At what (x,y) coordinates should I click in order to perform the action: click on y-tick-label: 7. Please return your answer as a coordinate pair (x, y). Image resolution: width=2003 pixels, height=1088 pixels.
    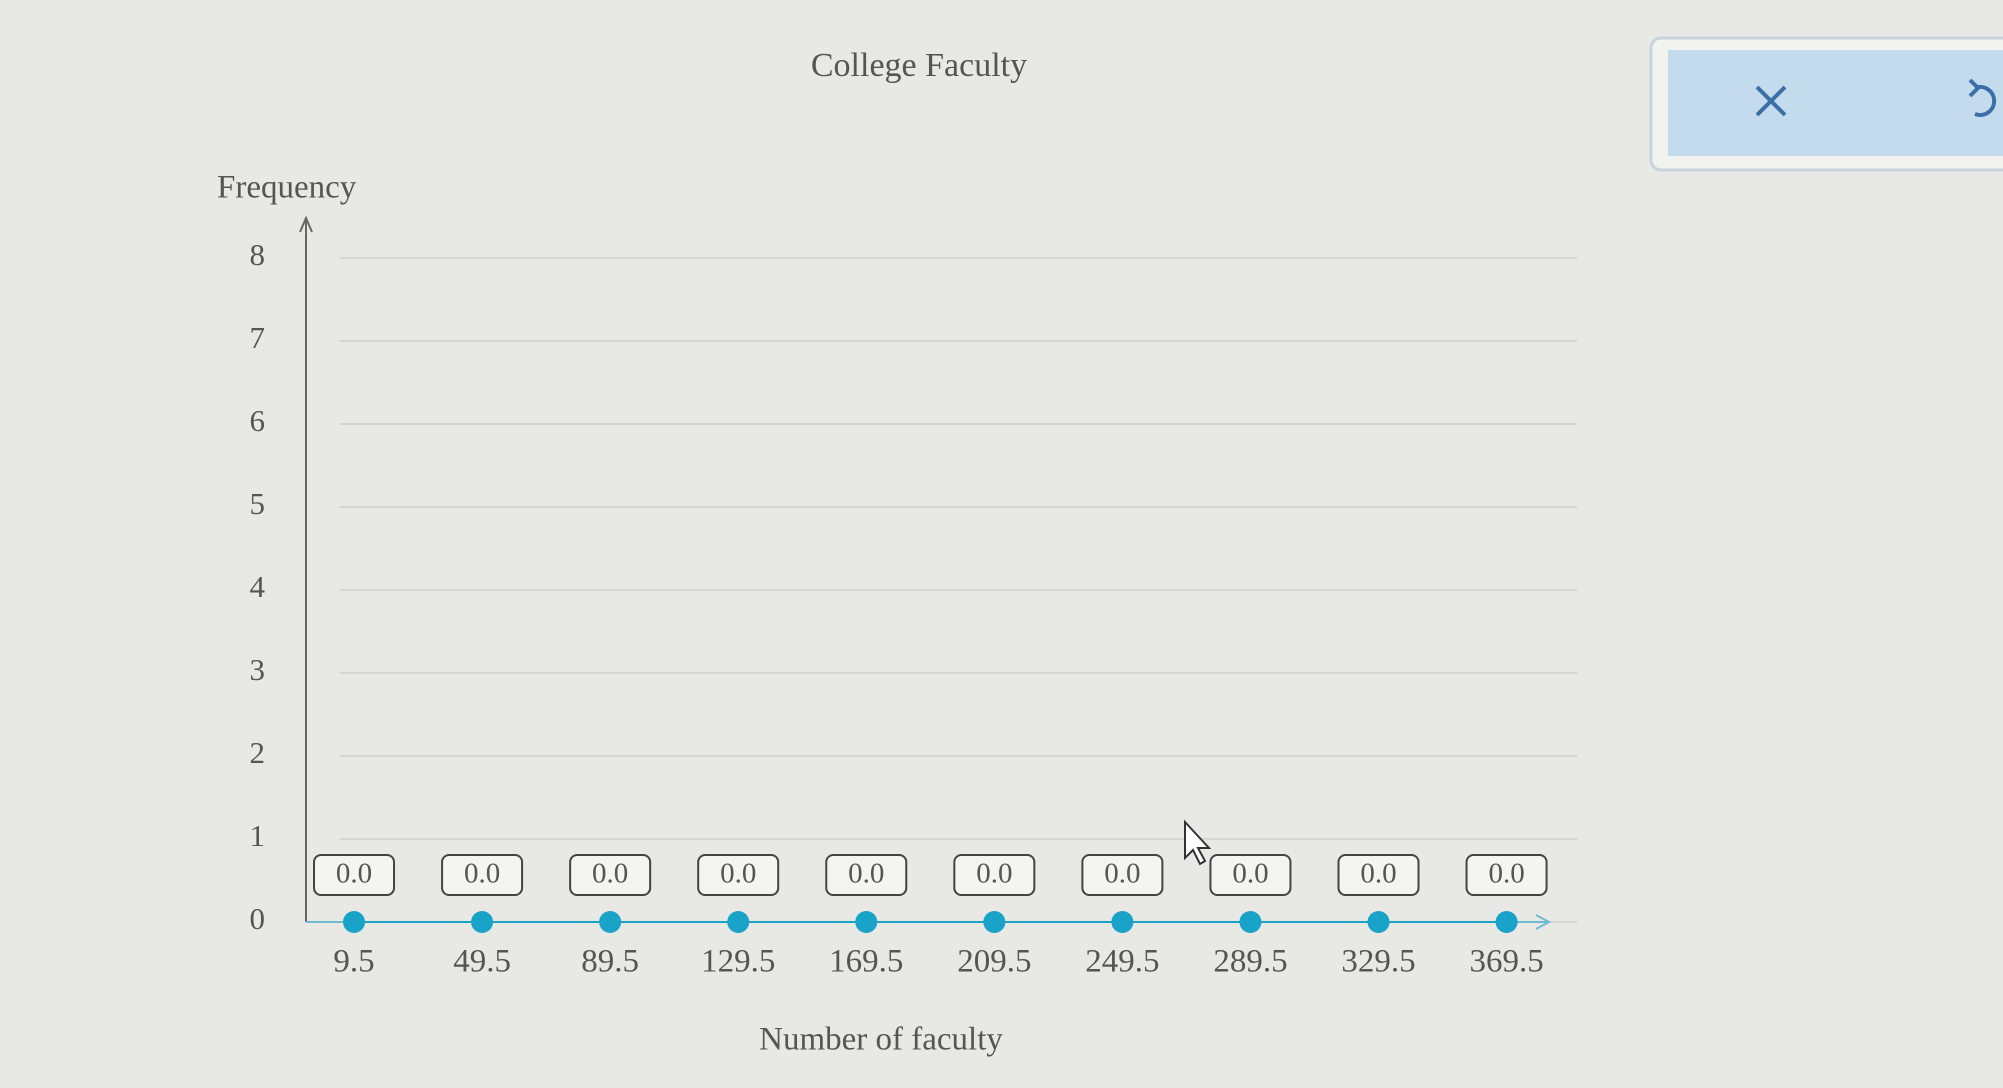
    Looking at the image, I should click on (258, 337).